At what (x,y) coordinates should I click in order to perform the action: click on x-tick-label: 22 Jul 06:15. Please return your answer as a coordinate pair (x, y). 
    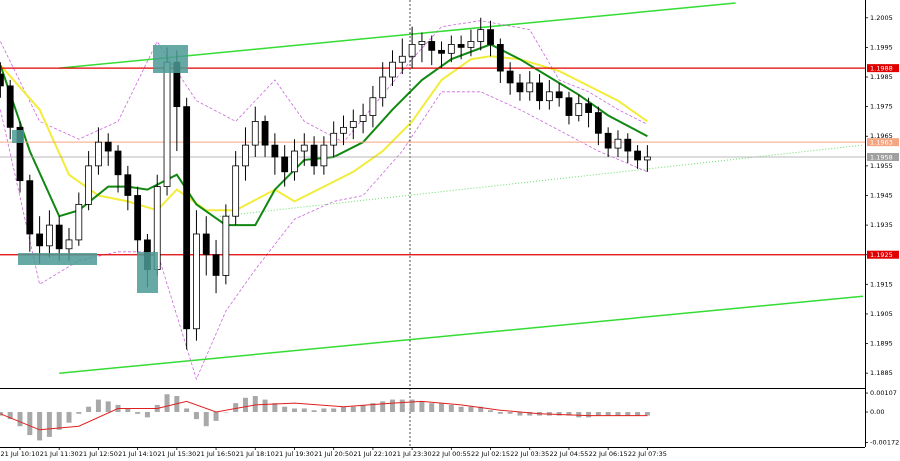
    Looking at the image, I should click on (608, 454).